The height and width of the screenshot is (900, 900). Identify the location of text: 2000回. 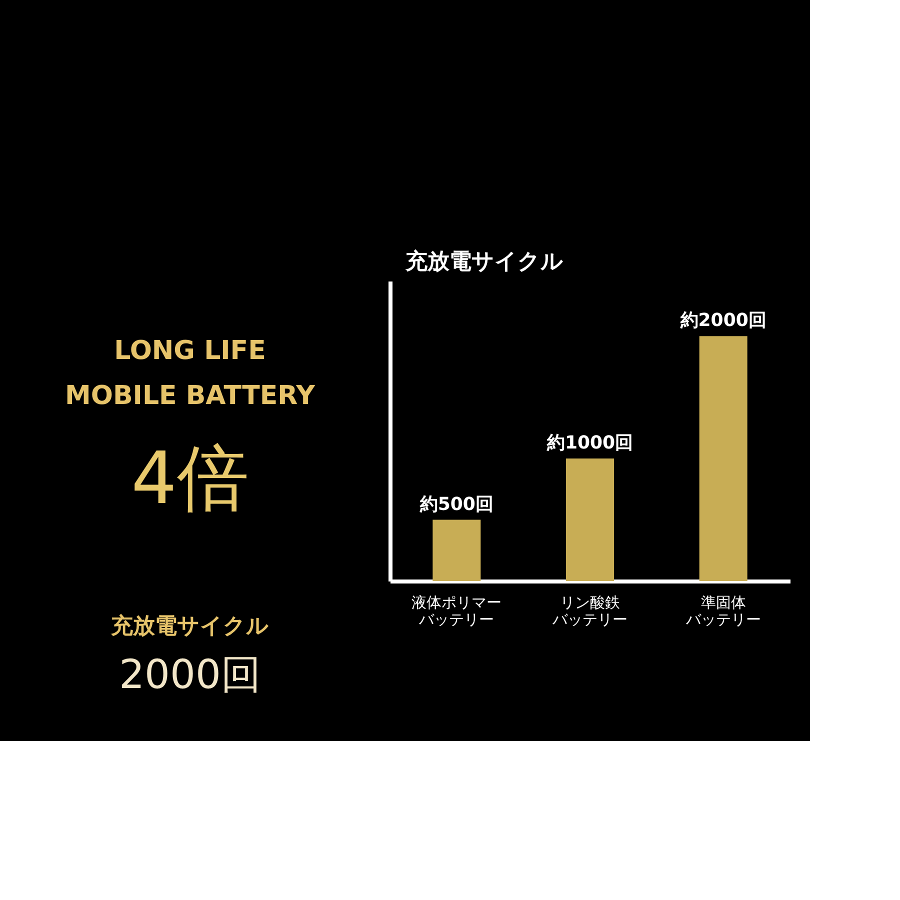
(190, 675).